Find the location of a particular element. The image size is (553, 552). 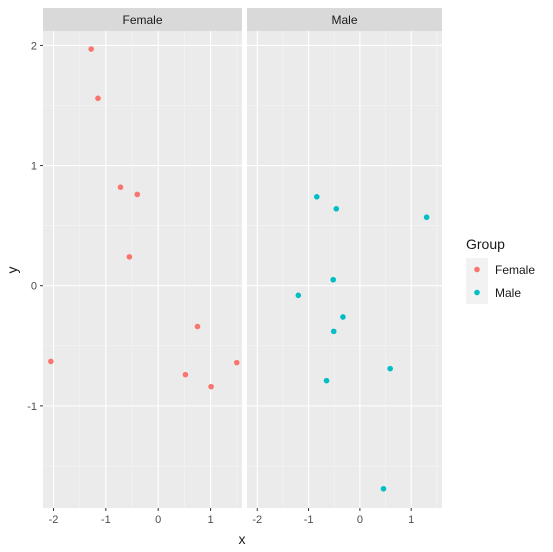

y-axis: -1 0 1 2 is located at coordinates (35, 226).